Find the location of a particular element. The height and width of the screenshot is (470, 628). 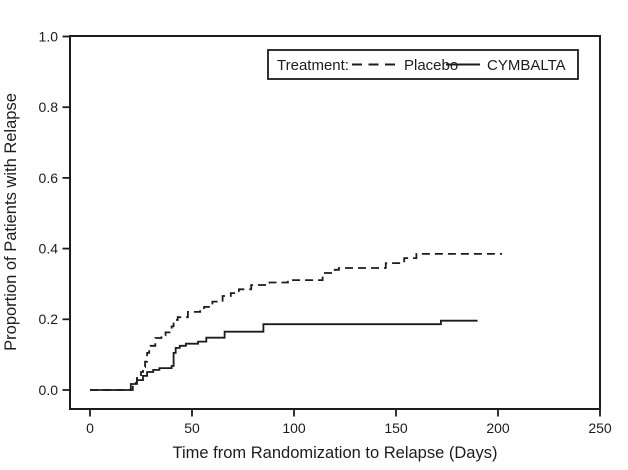

x-axis-ticks: 0 50 100 150 200 250 is located at coordinates (349, 422).